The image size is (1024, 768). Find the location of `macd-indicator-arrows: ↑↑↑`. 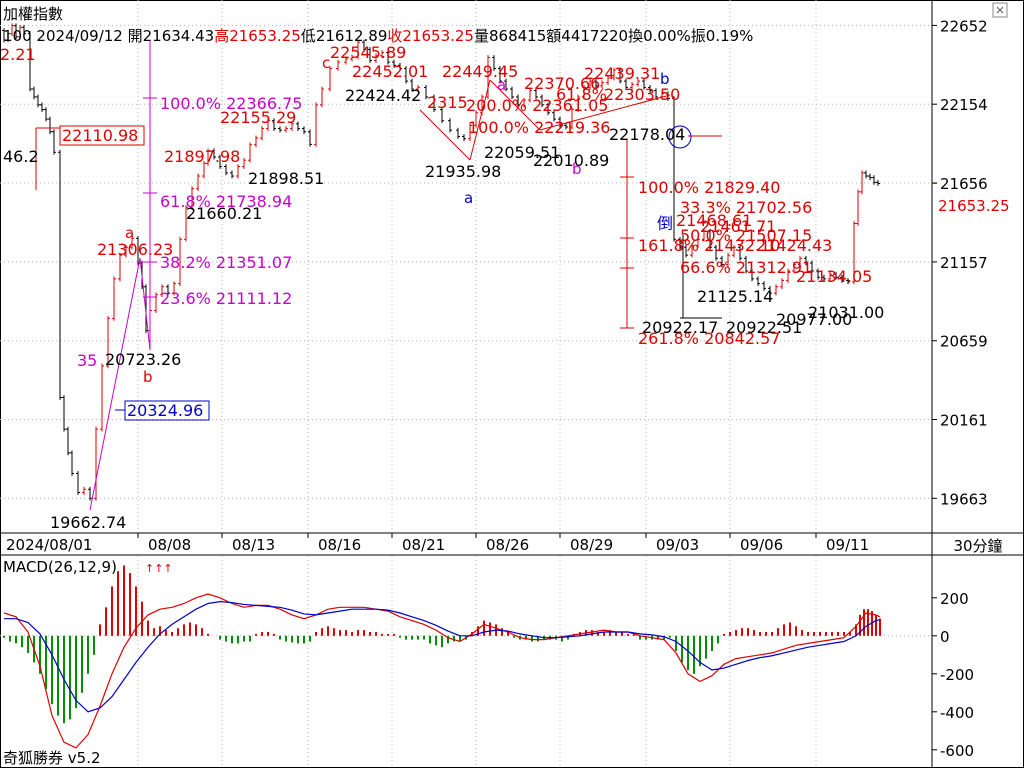

macd-indicator-arrows: ↑↑↑ is located at coordinates (159, 568).